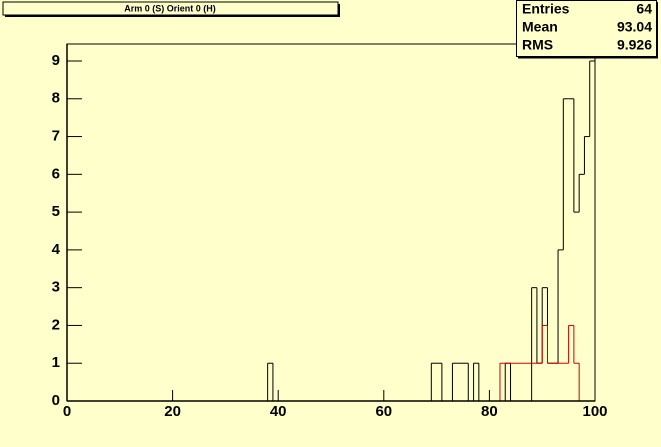 This screenshot has height=447, width=661. I want to click on y-tick-label: 0, so click(56, 400).